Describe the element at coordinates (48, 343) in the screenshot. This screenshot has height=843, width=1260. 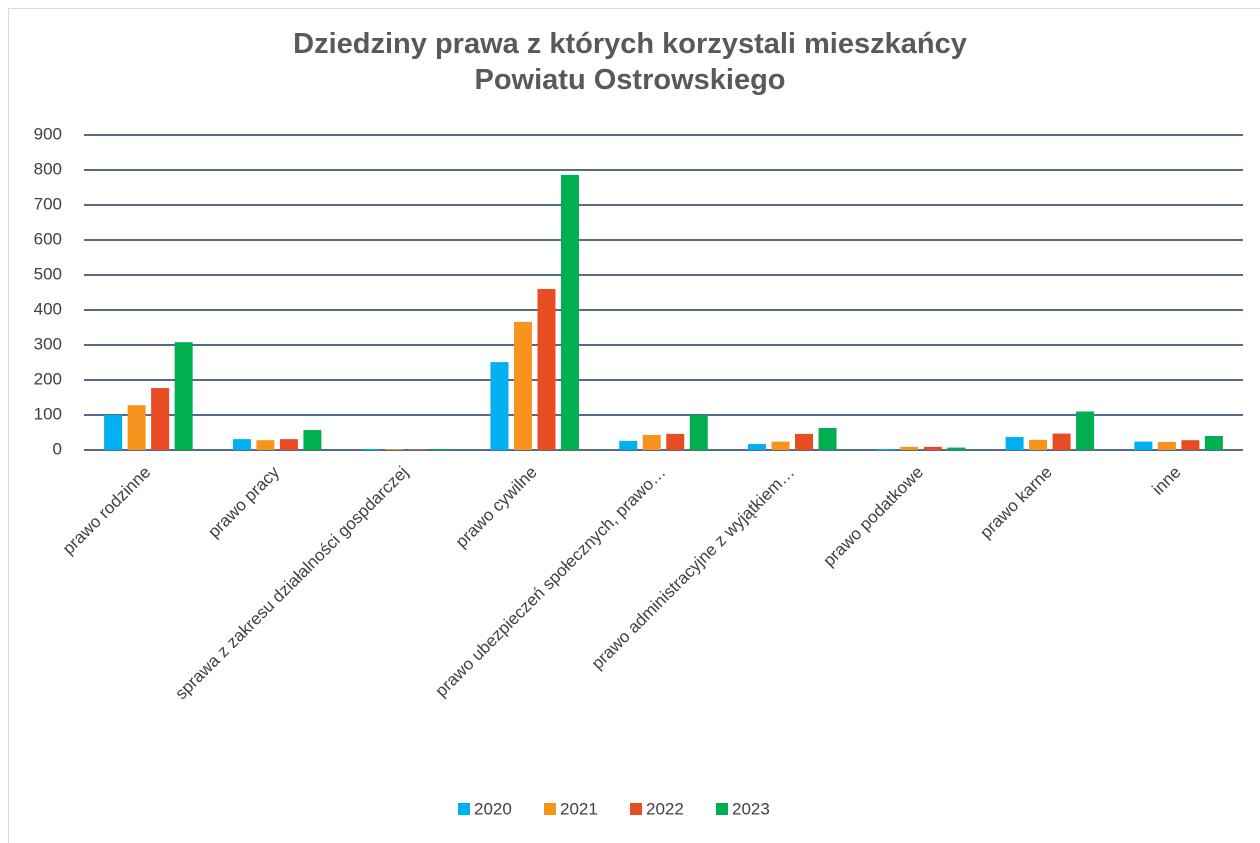
I see `y-tick-label: 300` at that location.